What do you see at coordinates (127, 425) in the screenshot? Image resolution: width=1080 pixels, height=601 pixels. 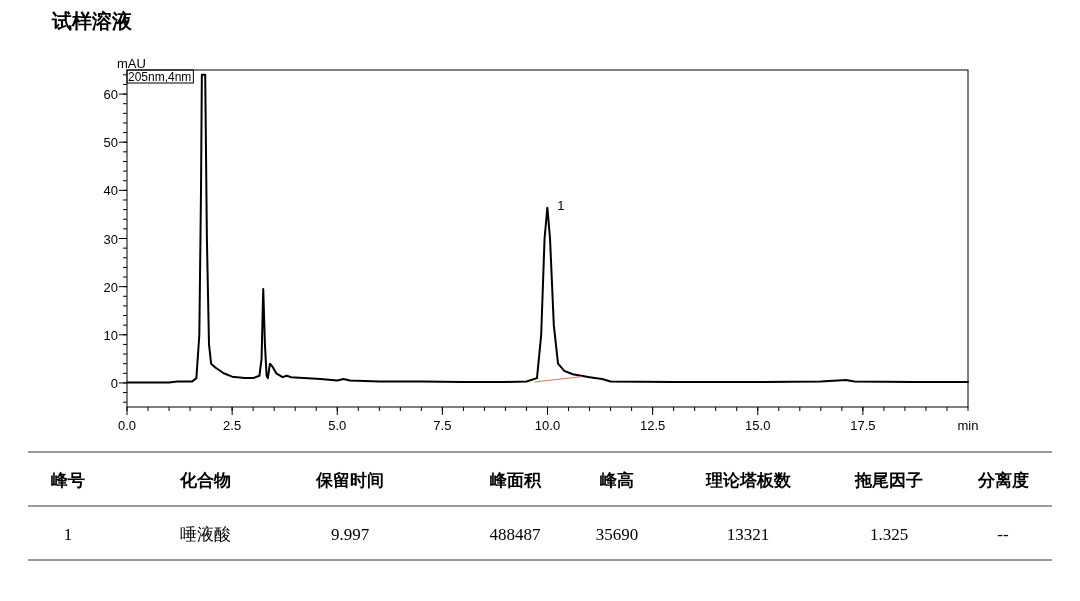 I see `x-tick-label: 0.0` at bounding box center [127, 425].